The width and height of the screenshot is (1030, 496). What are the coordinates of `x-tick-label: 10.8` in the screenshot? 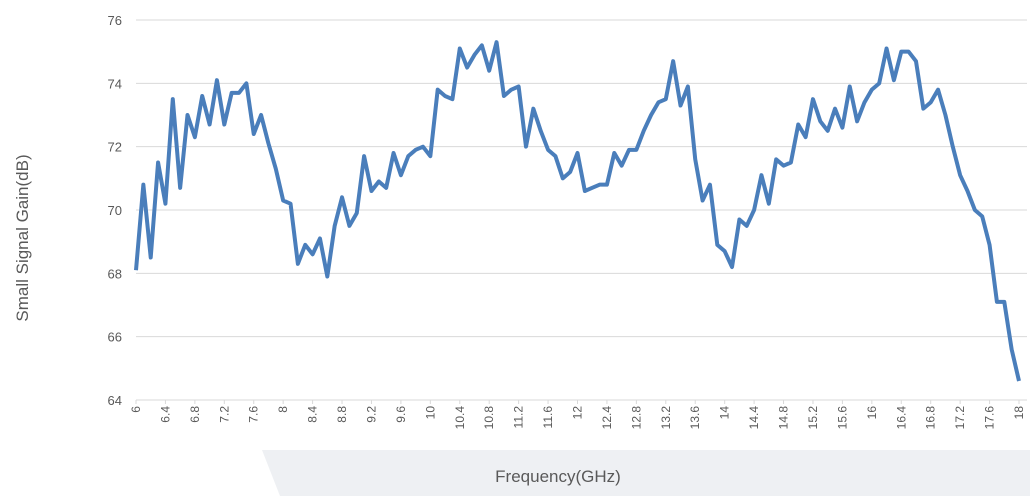 It's located at (489, 418).